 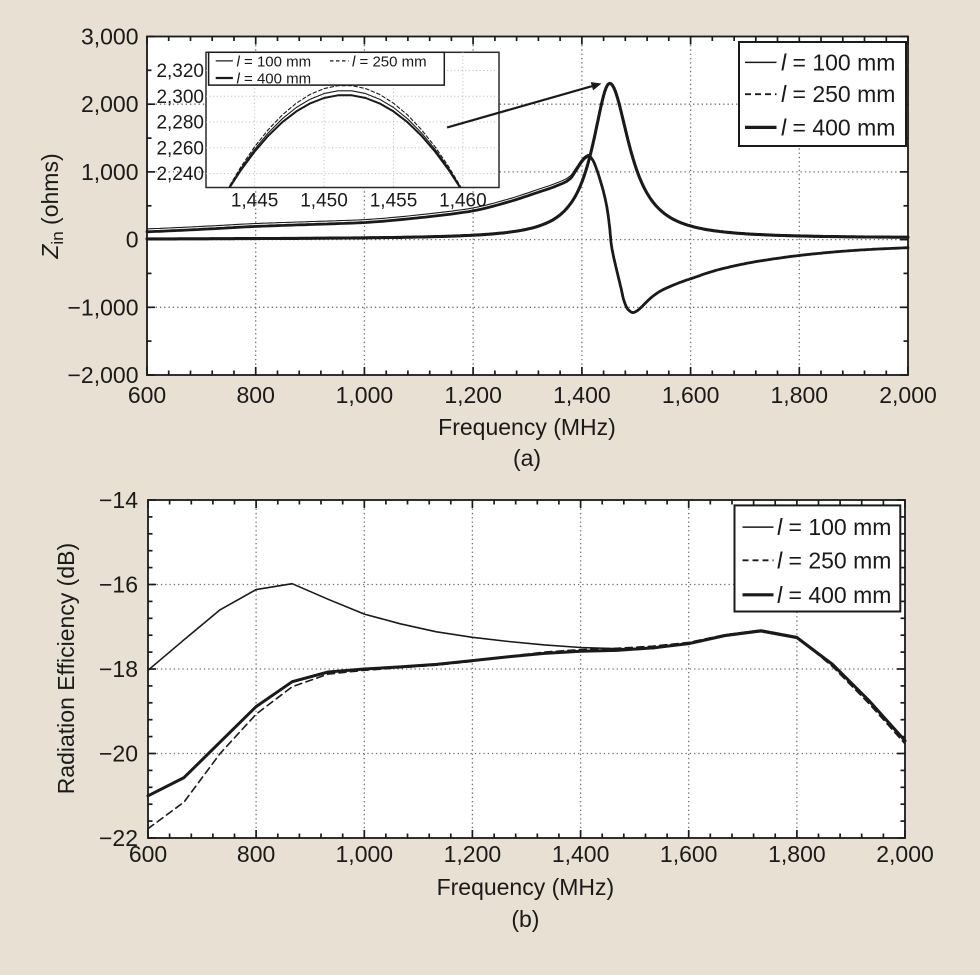 What do you see at coordinates (180, 174) in the screenshot?
I see `svg-text: 2,240` at bounding box center [180, 174].